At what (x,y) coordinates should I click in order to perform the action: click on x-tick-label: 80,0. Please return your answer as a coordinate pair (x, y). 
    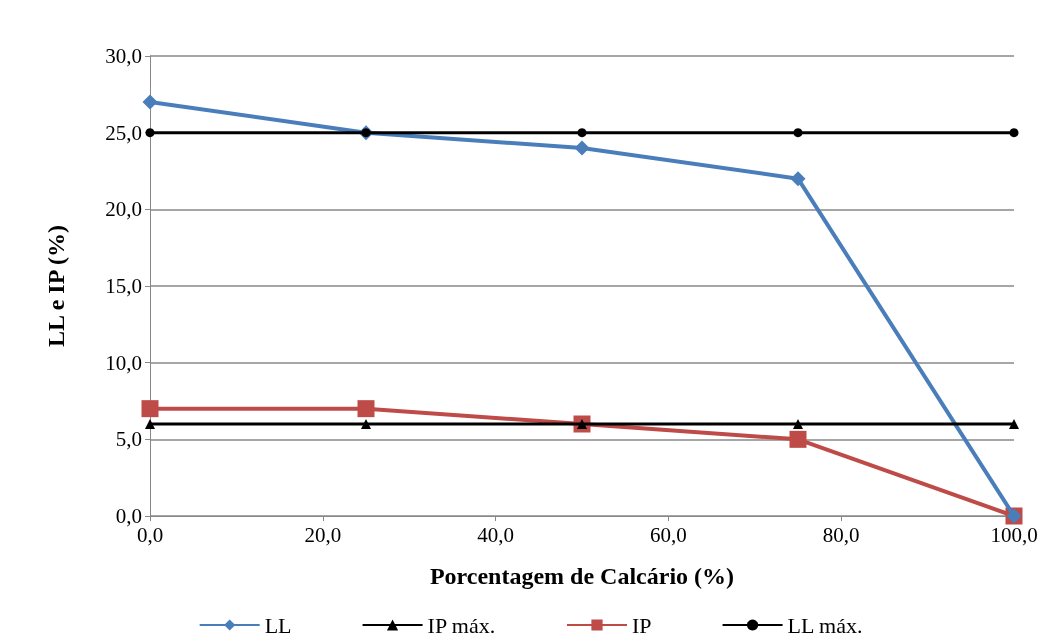
    Looking at the image, I should click on (841, 534).